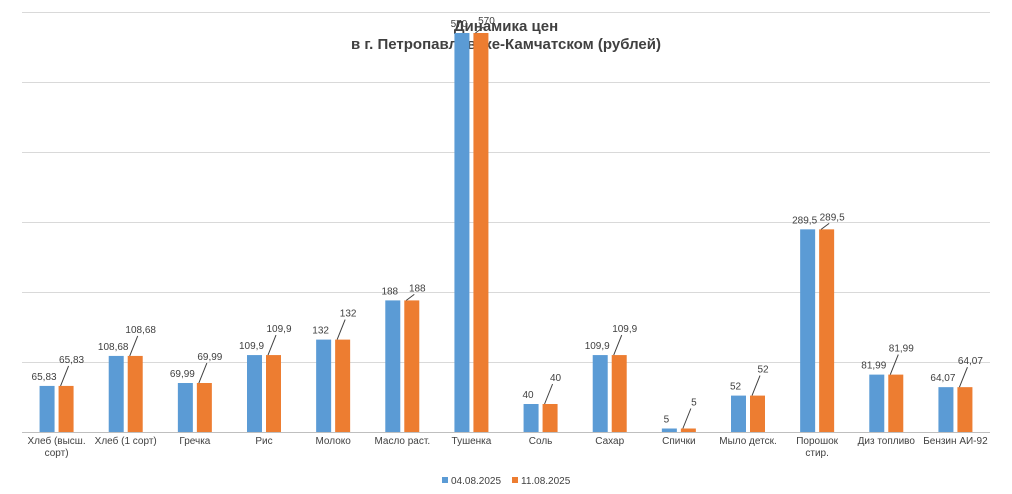 The height and width of the screenshot is (494, 1012). What do you see at coordinates (546, 481) in the screenshot?
I see `legend-label: 11.08.2025` at bounding box center [546, 481].